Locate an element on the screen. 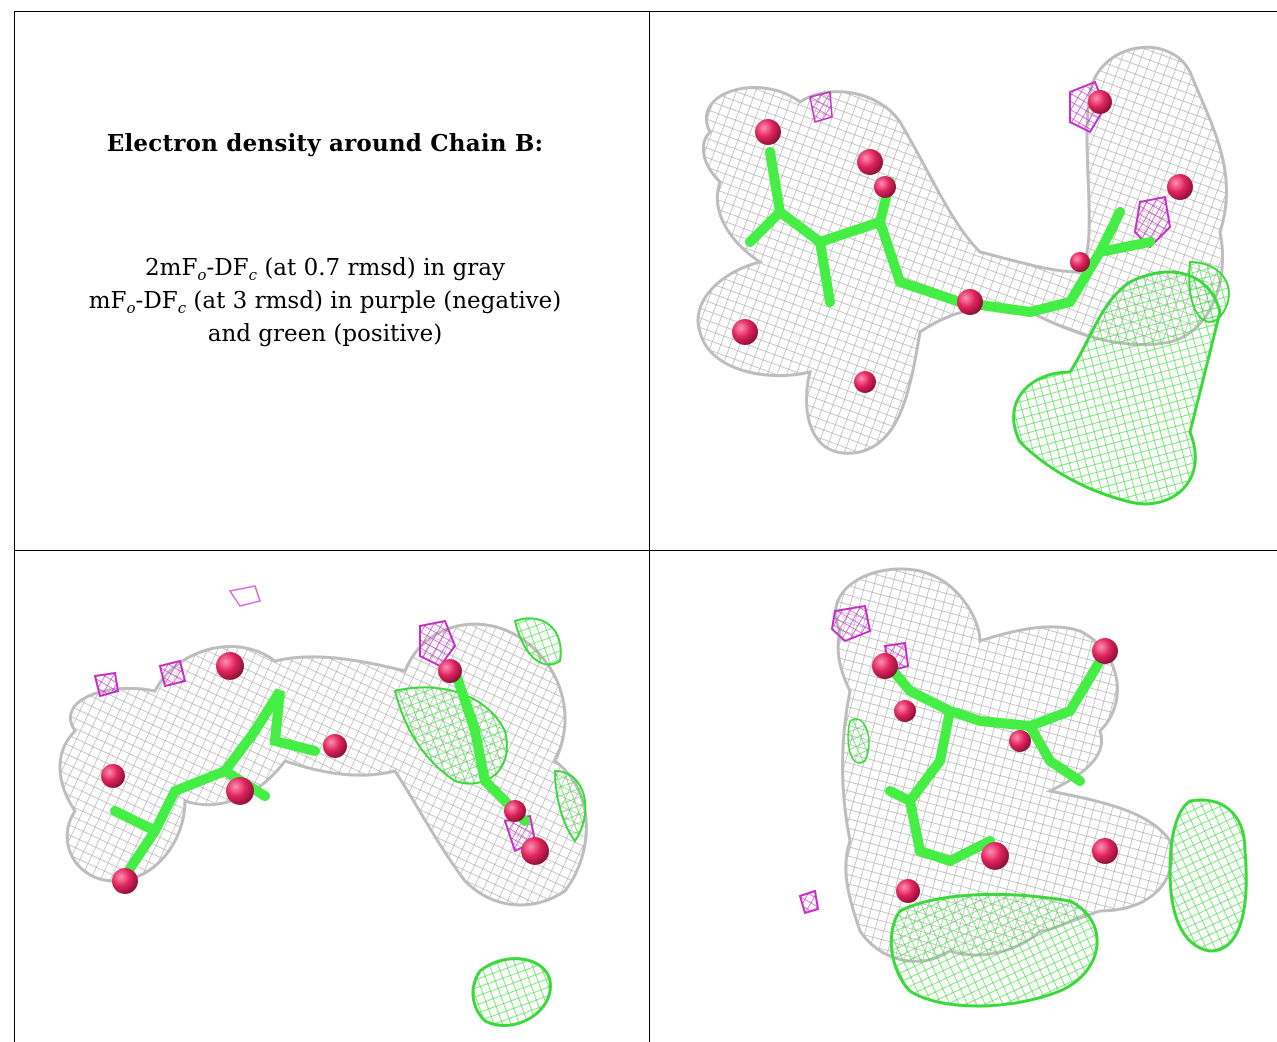 The height and width of the screenshot is (1042, 1277). legend-line-gray: 2mFo-DFc (at 0.7 rmsd) in gray is located at coordinates (325, 269).